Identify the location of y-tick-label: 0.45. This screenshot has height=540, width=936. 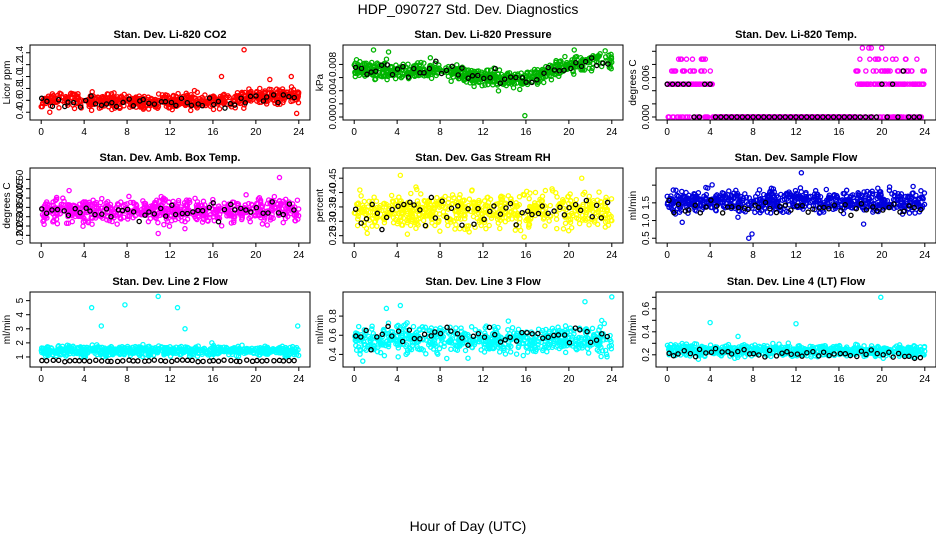
(333, 178).